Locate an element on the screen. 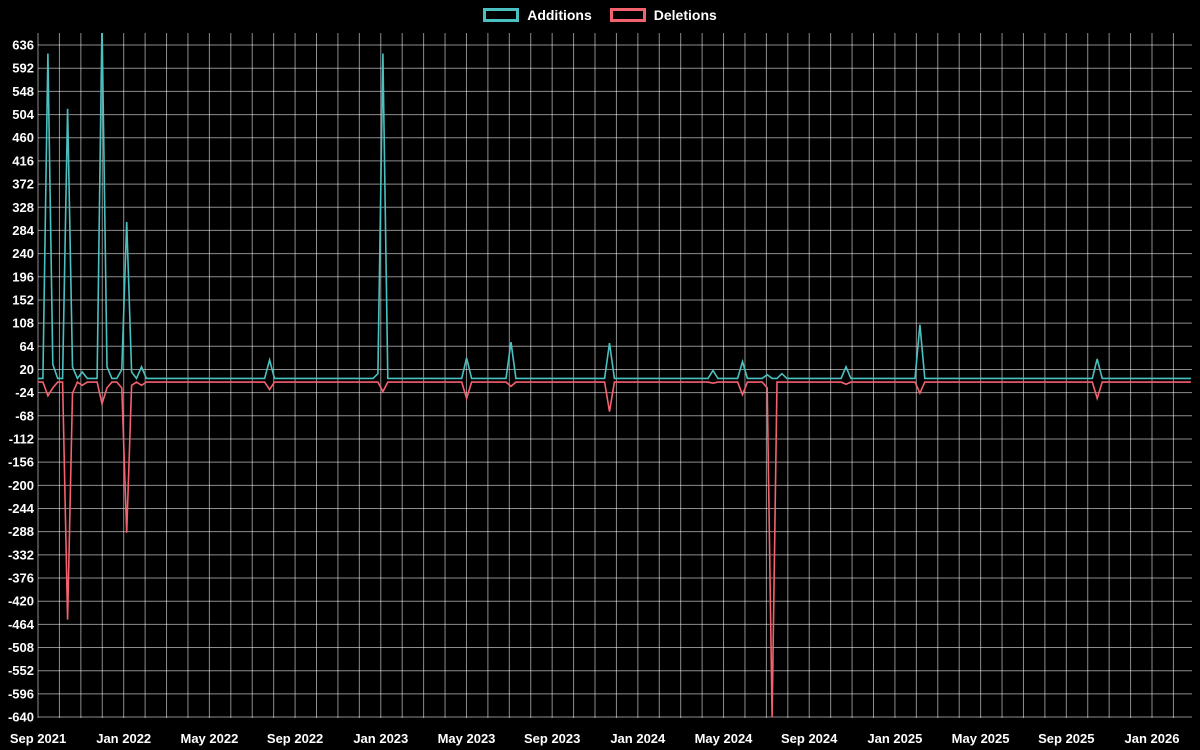  legend-label-additions: Additions is located at coordinates (559, 15).